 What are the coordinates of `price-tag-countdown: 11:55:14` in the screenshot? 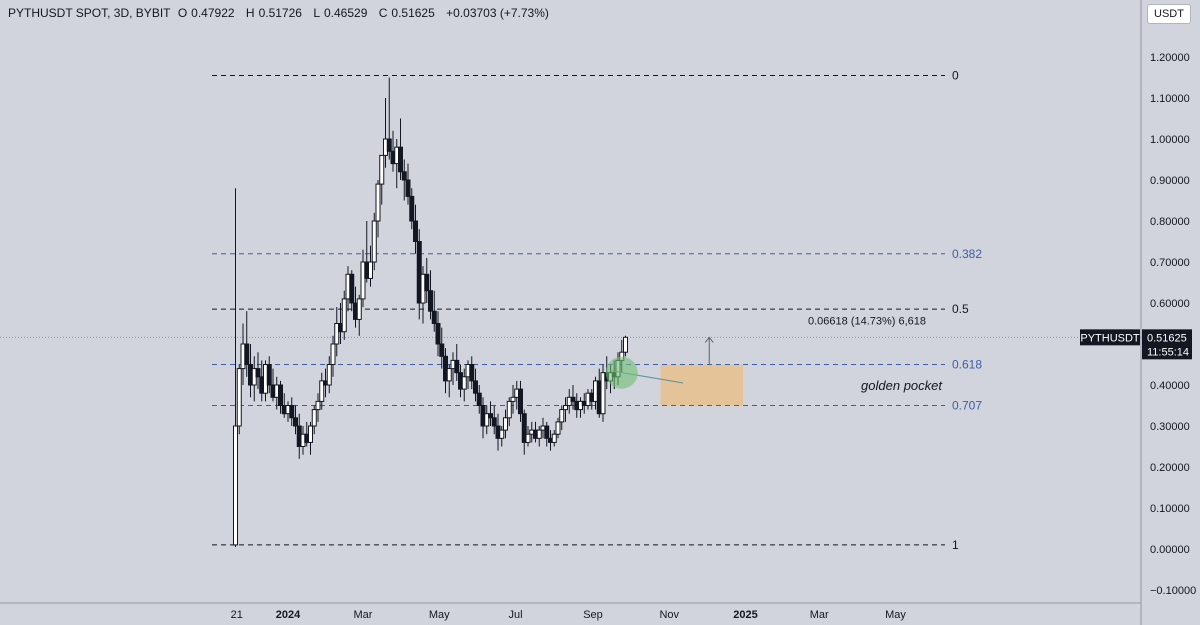 It's located at (1168, 352).